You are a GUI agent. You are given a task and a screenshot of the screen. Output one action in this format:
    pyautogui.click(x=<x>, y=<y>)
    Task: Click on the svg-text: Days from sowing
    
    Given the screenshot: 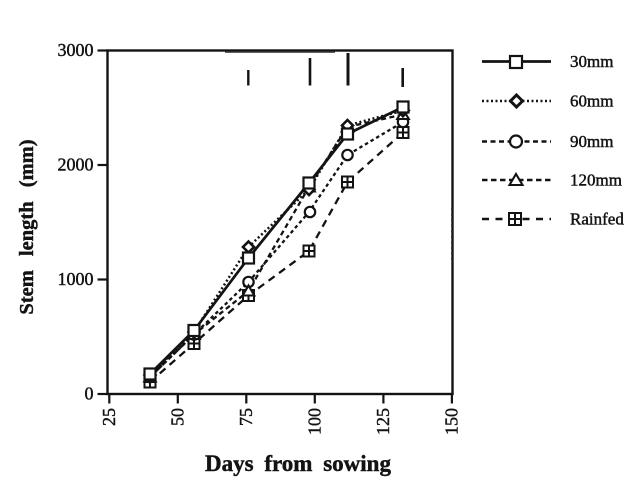 What is the action you would take?
    pyautogui.click(x=298, y=463)
    